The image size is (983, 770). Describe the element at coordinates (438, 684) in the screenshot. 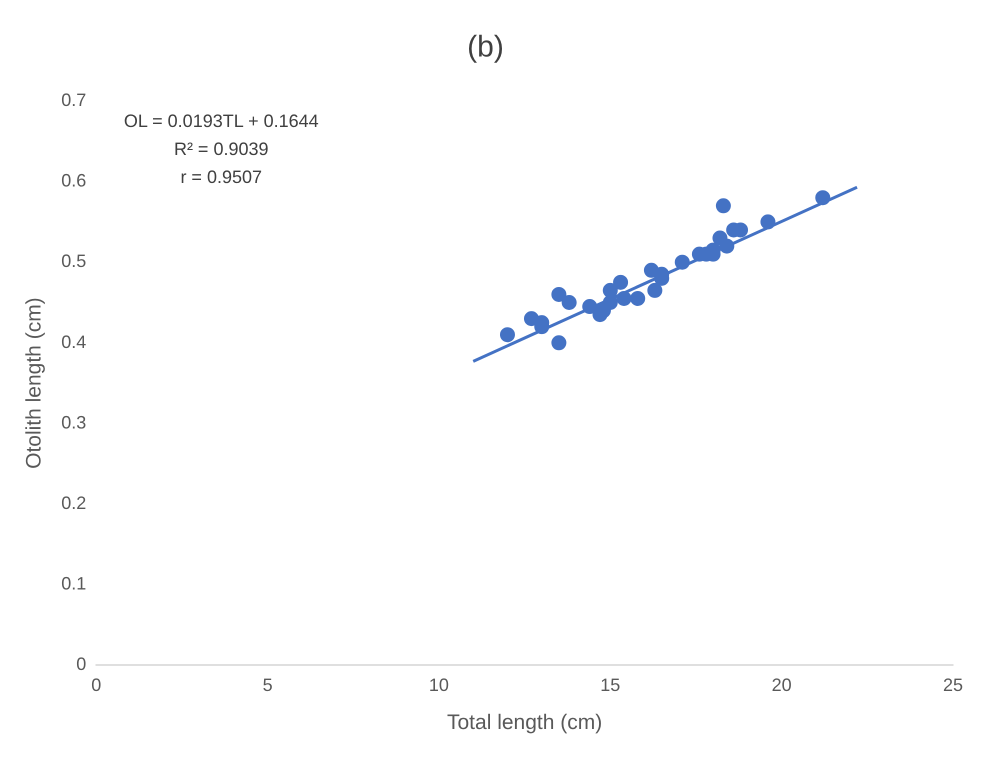

I see `x-tick-label: 10` at that location.